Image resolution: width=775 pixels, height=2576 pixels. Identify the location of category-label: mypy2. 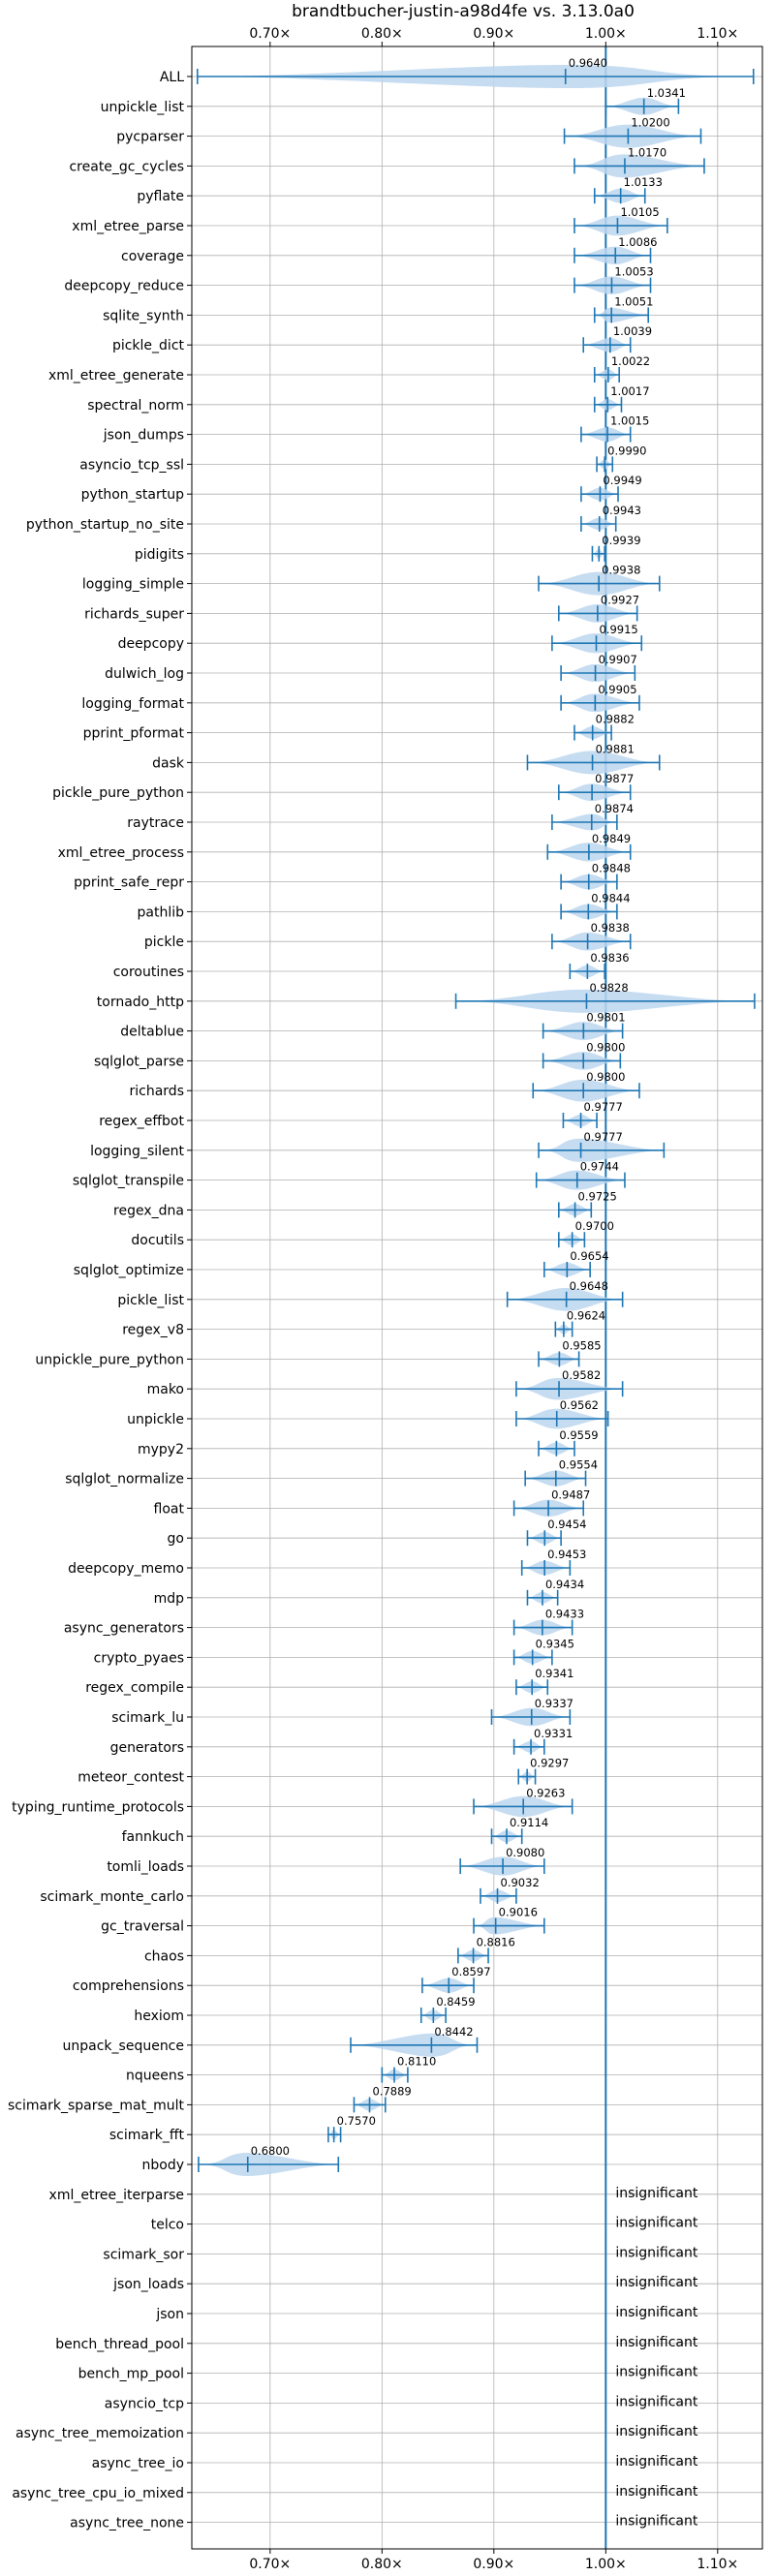
(161, 1449).